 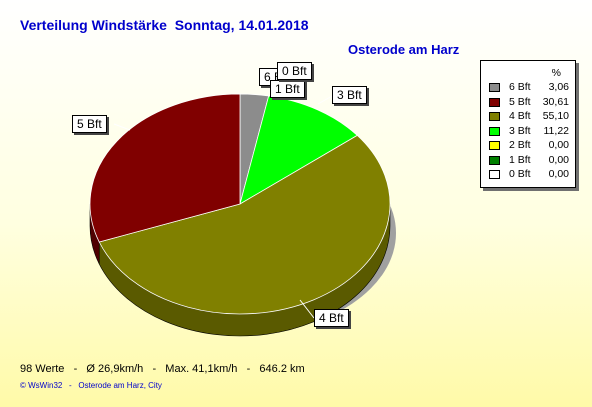 I want to click on legend-label: 3 Bft, so click(x=520, y=130).